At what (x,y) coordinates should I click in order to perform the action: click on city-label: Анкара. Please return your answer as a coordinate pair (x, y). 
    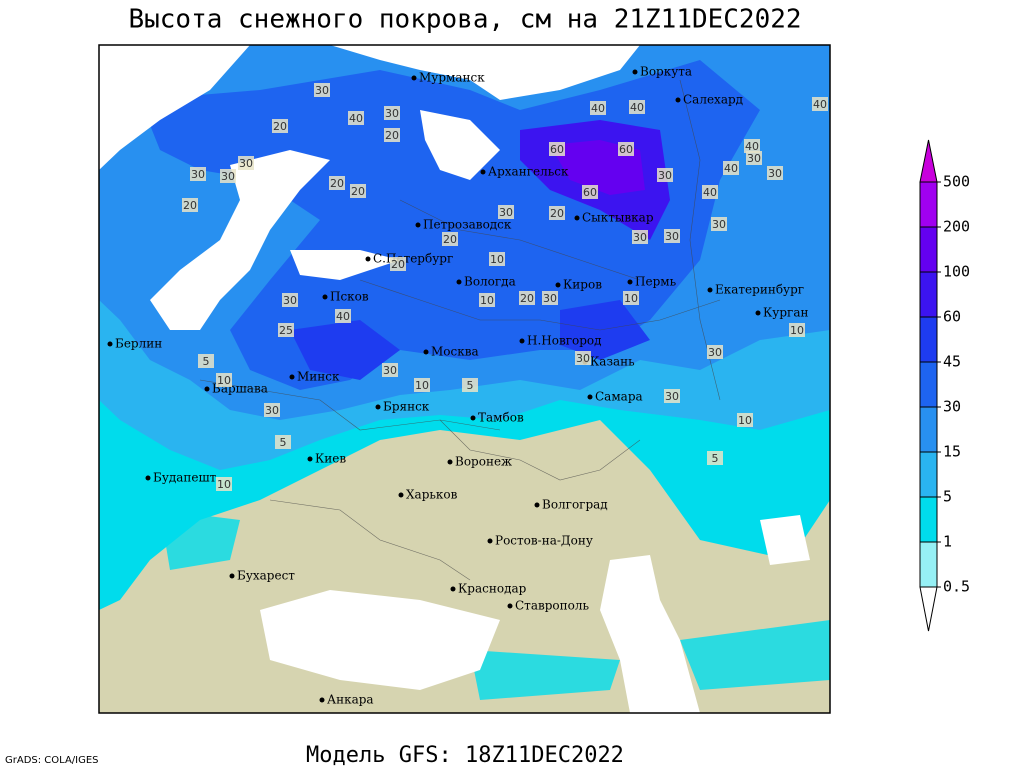
    Looking at the image, I should click on (350, 700).